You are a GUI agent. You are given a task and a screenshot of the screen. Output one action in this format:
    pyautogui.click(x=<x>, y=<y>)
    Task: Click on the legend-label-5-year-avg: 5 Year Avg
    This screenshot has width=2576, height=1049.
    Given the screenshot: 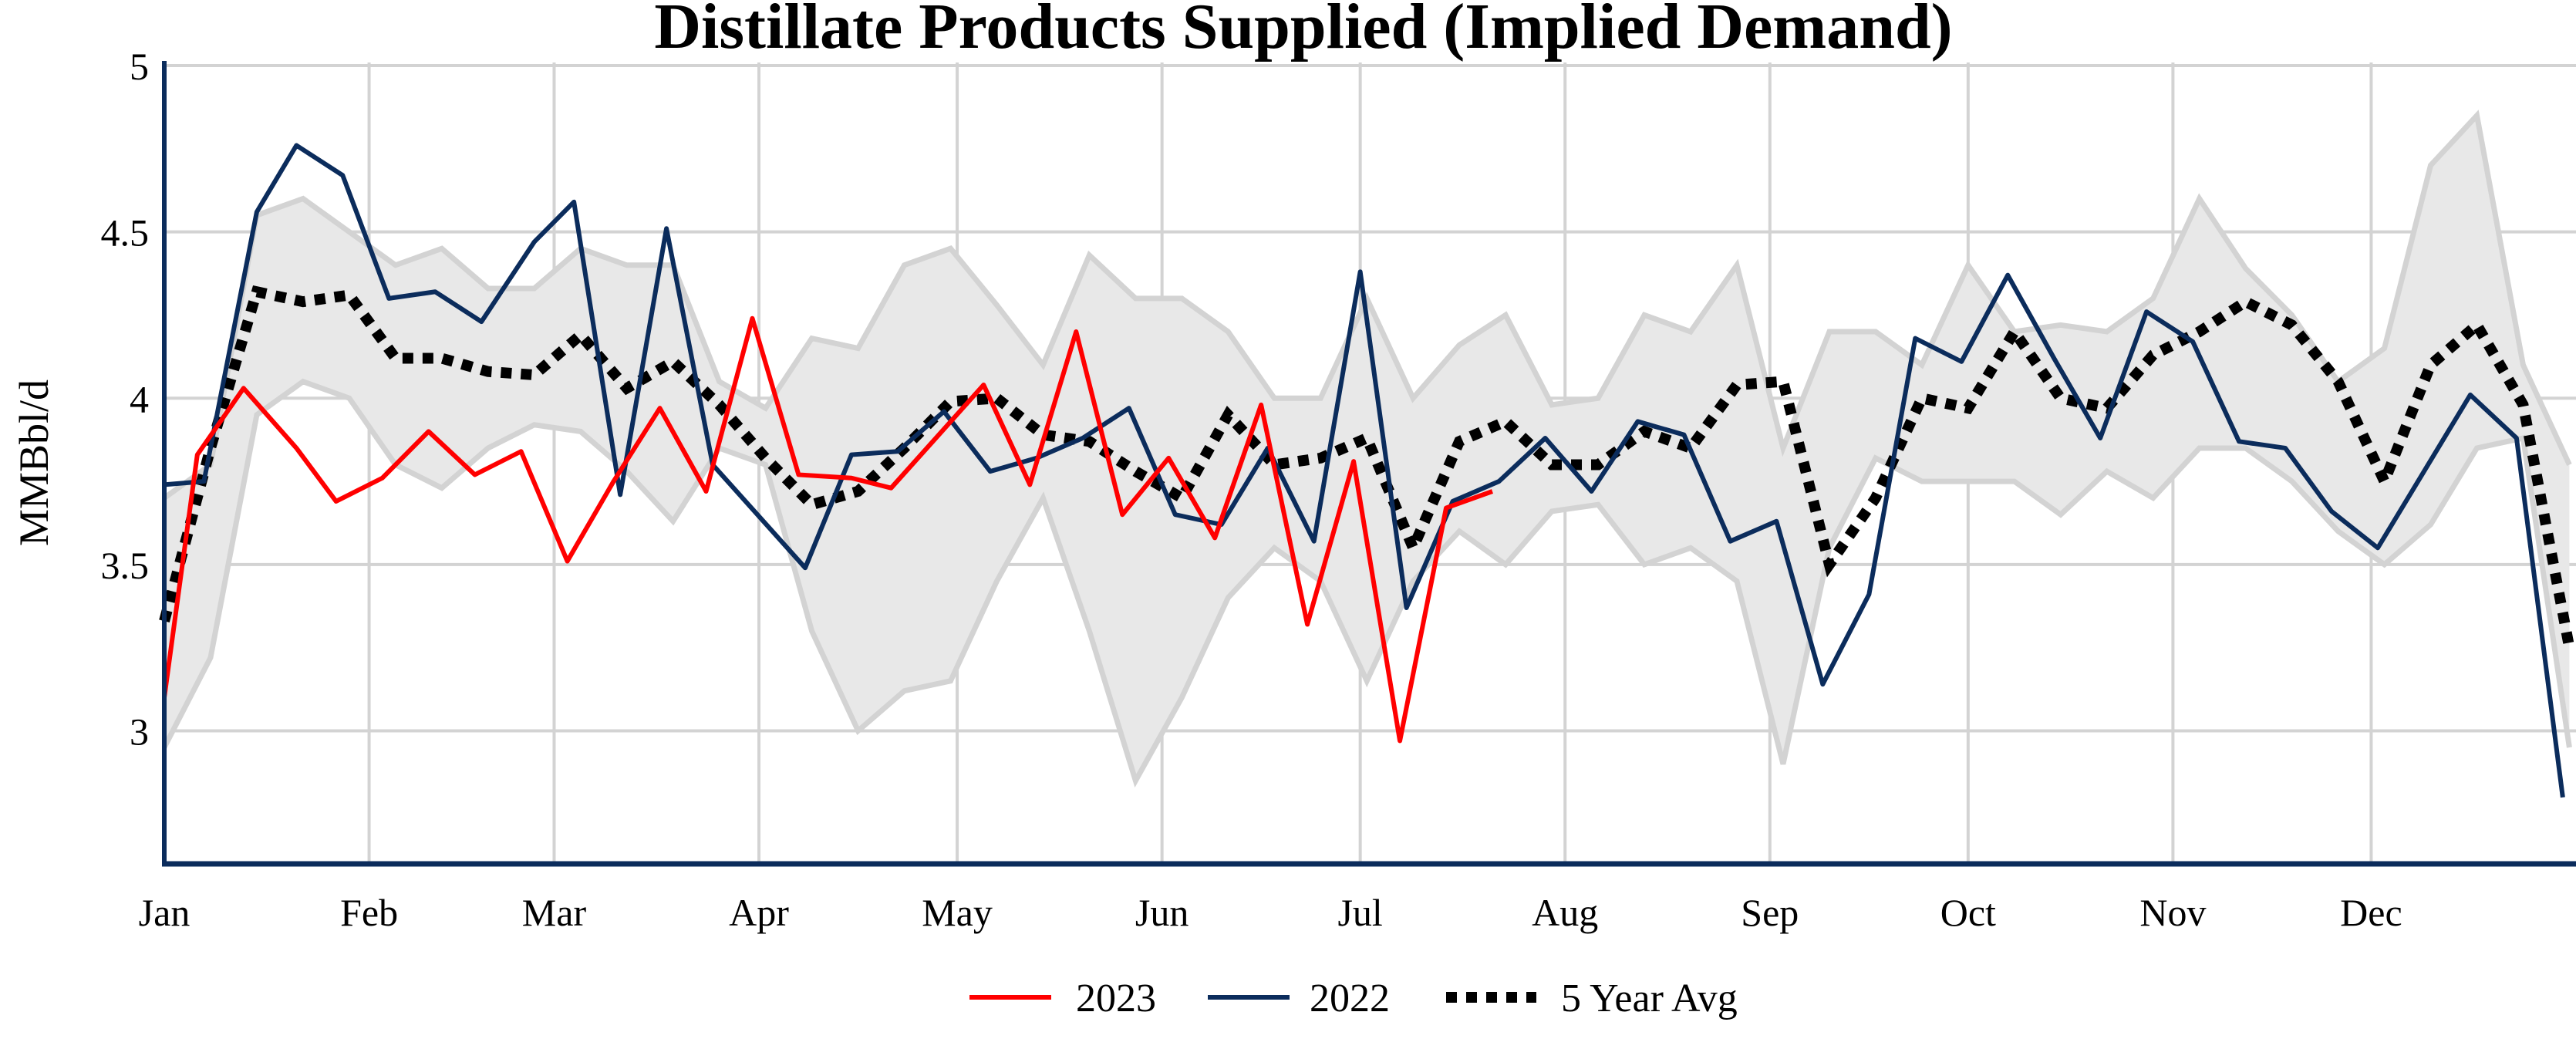 What is the action you would take?
    pyautogui.click(x=1649, y=998)
    